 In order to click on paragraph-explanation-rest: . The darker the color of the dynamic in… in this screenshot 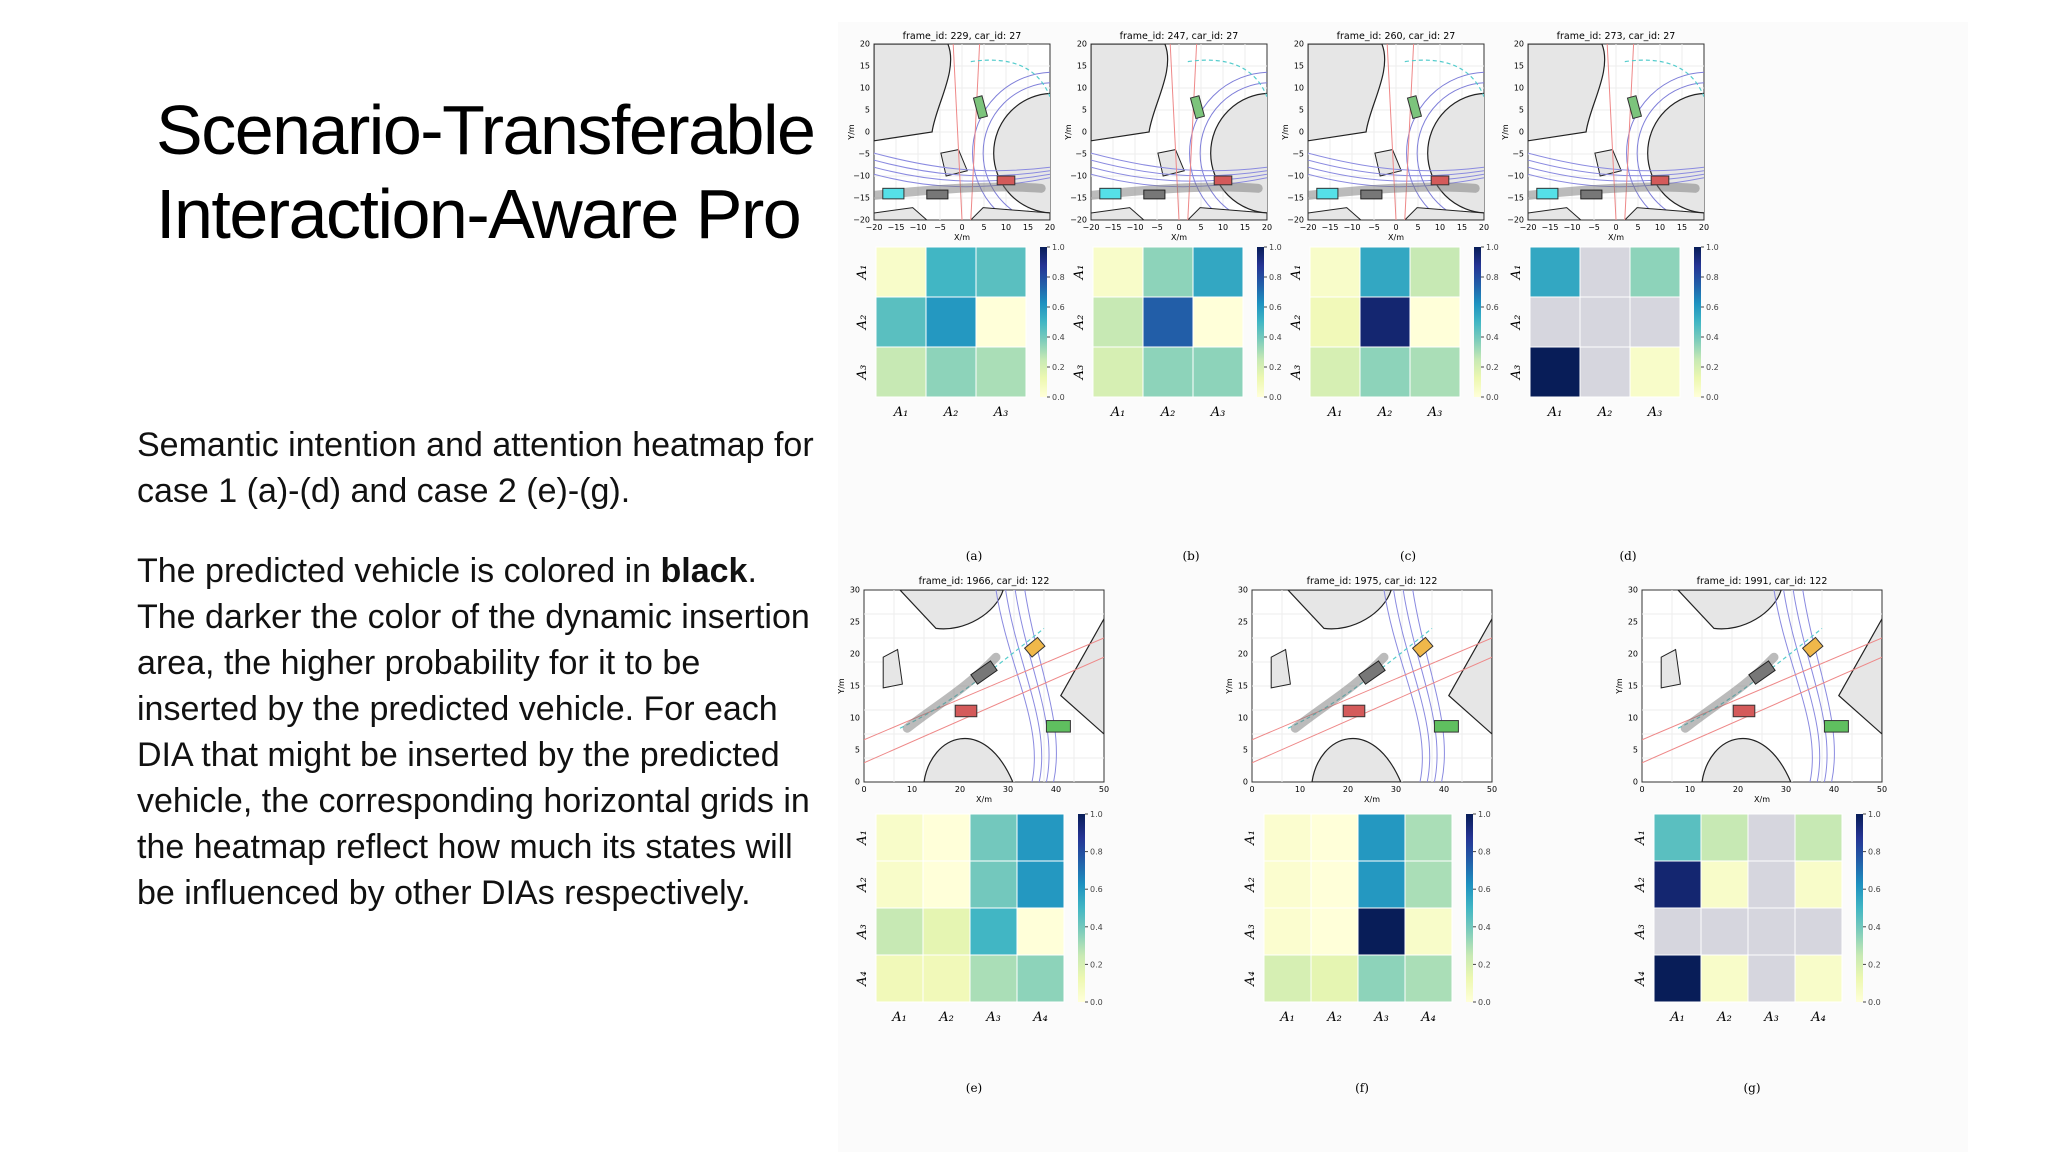, I will do `click(473, 732)`.